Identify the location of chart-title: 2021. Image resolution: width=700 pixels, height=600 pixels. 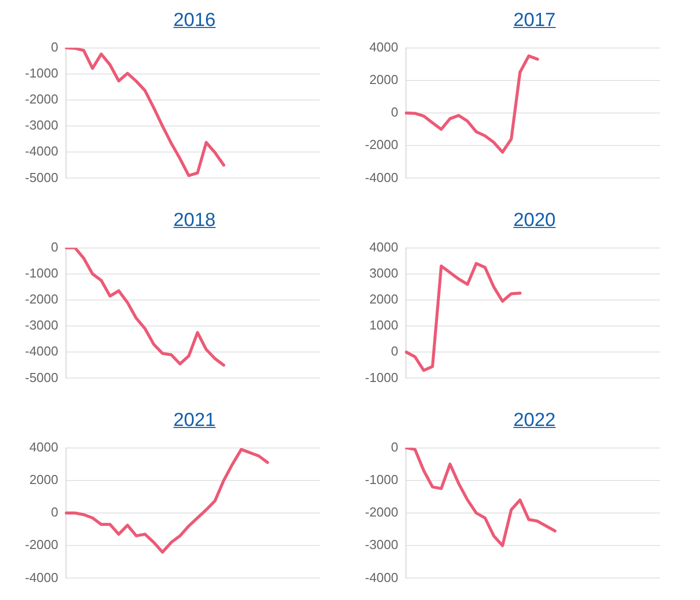
(194, 420).